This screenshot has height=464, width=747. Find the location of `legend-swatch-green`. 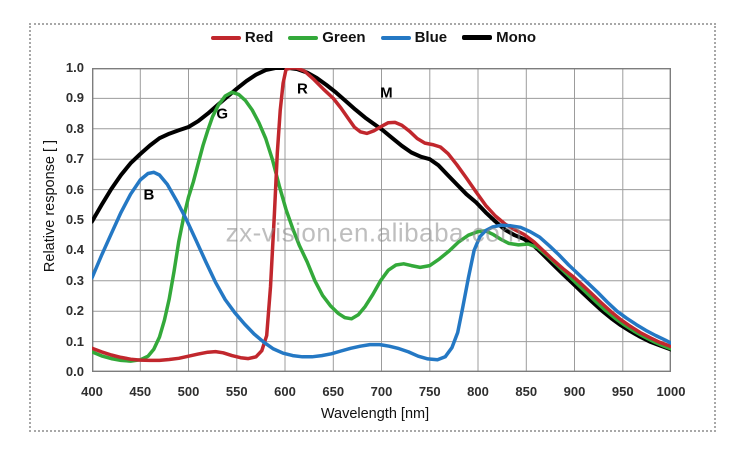

legend-swatch-green is located at coordinates (303, 37).